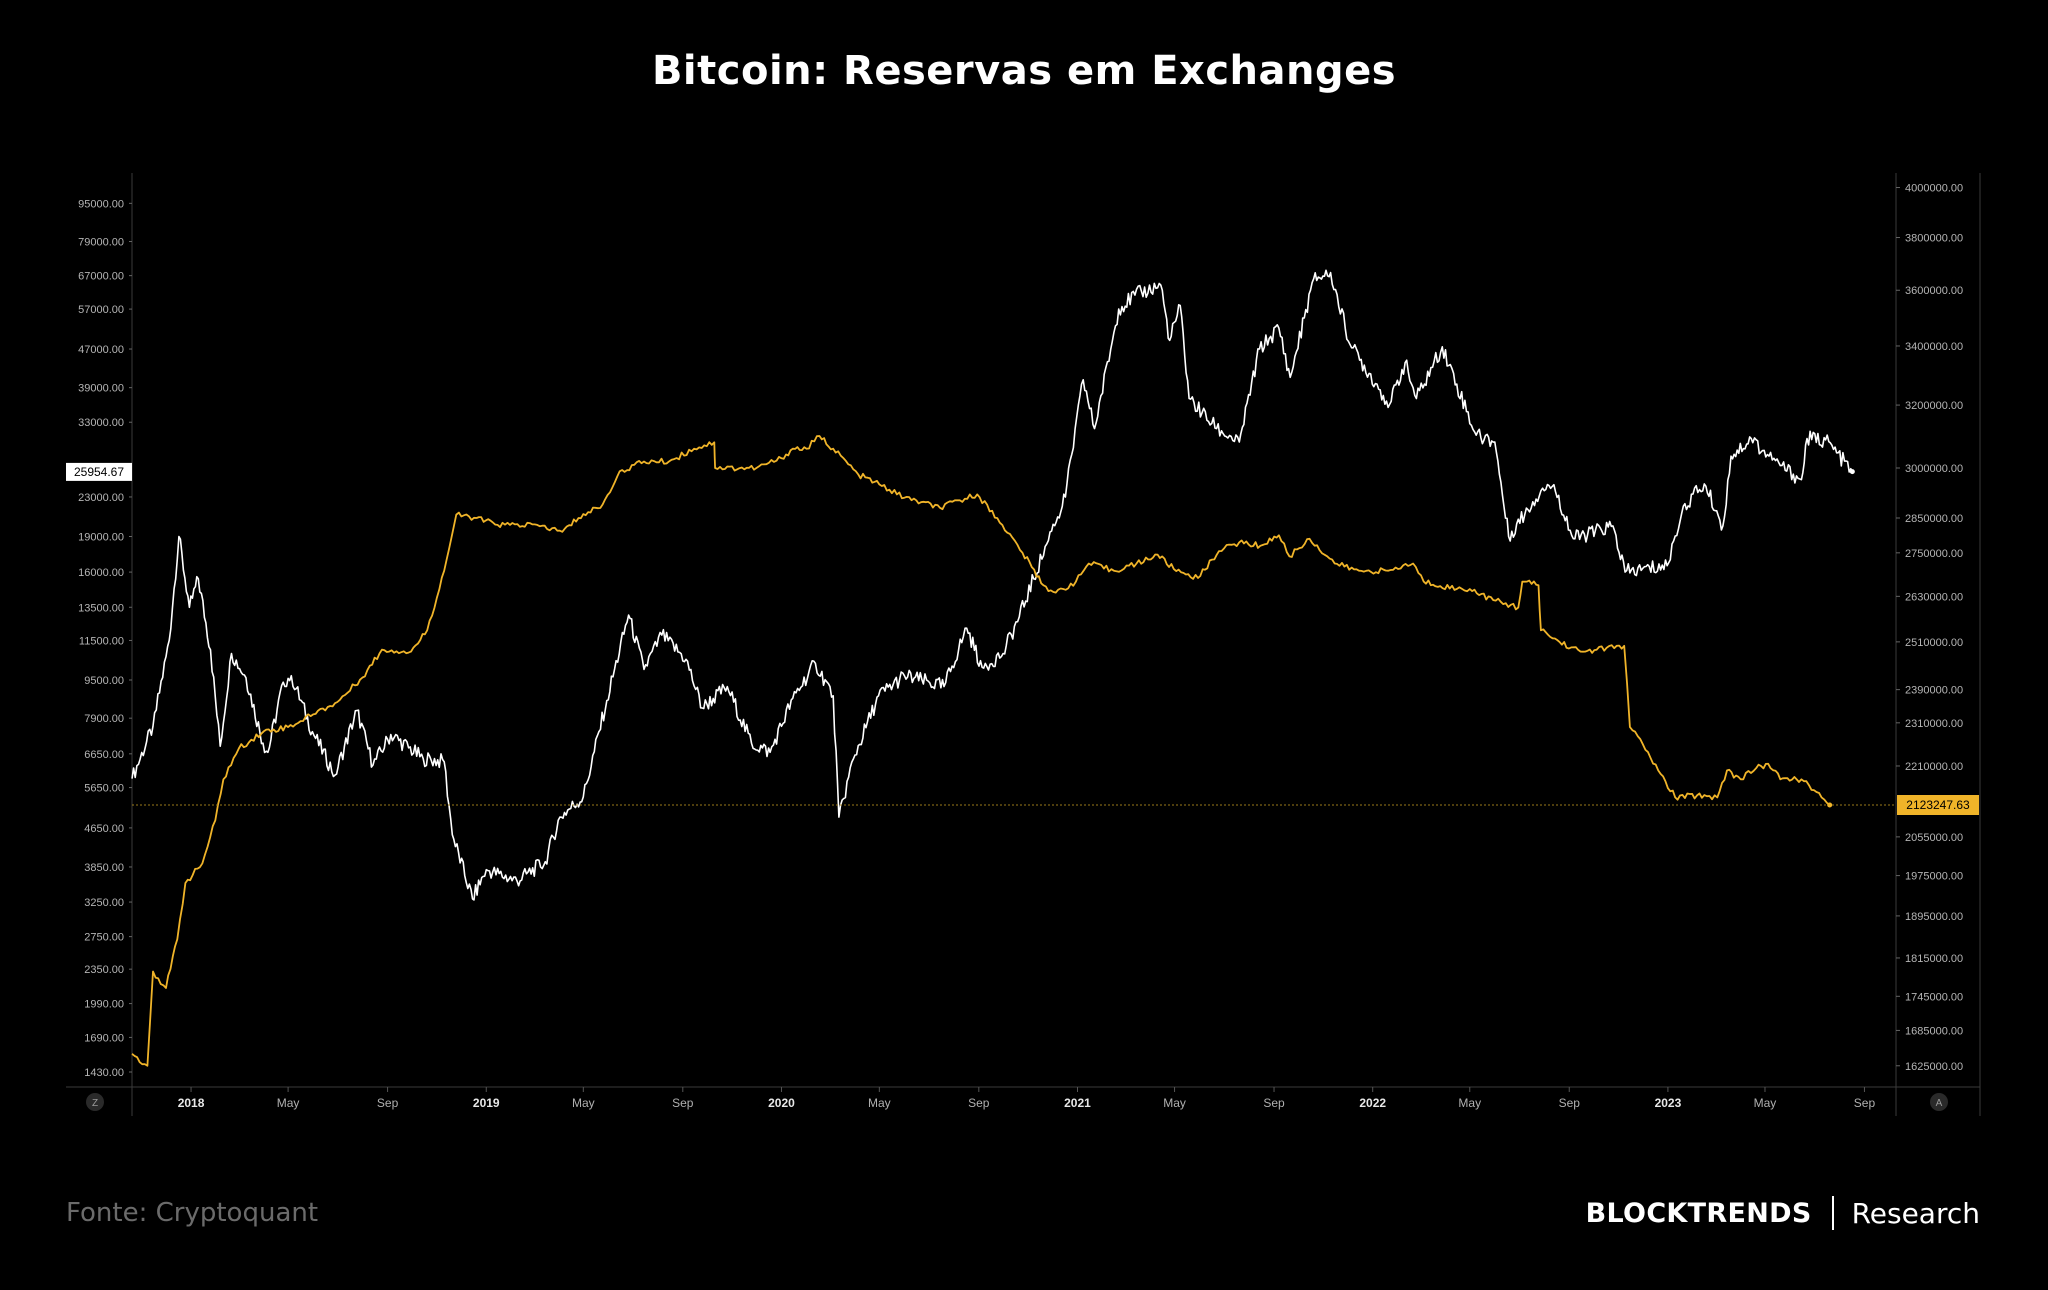  Describe the element at coordinates (104, 681) in the screenshot. I see `left-tick-label: 9500.00` at that location.